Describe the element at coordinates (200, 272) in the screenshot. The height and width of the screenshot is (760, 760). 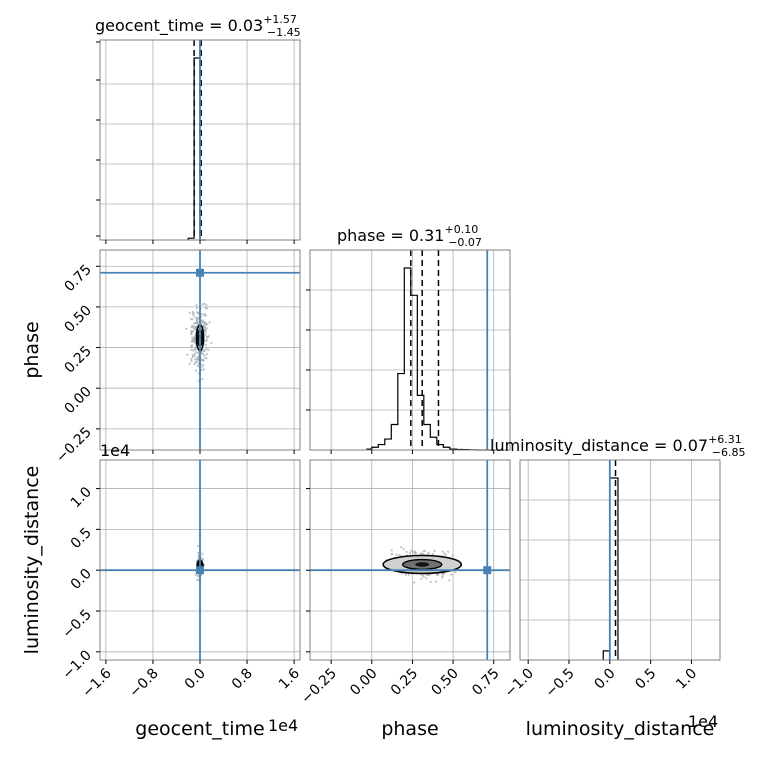
I see `panel-phase-vs-time-truth-point` at that location.